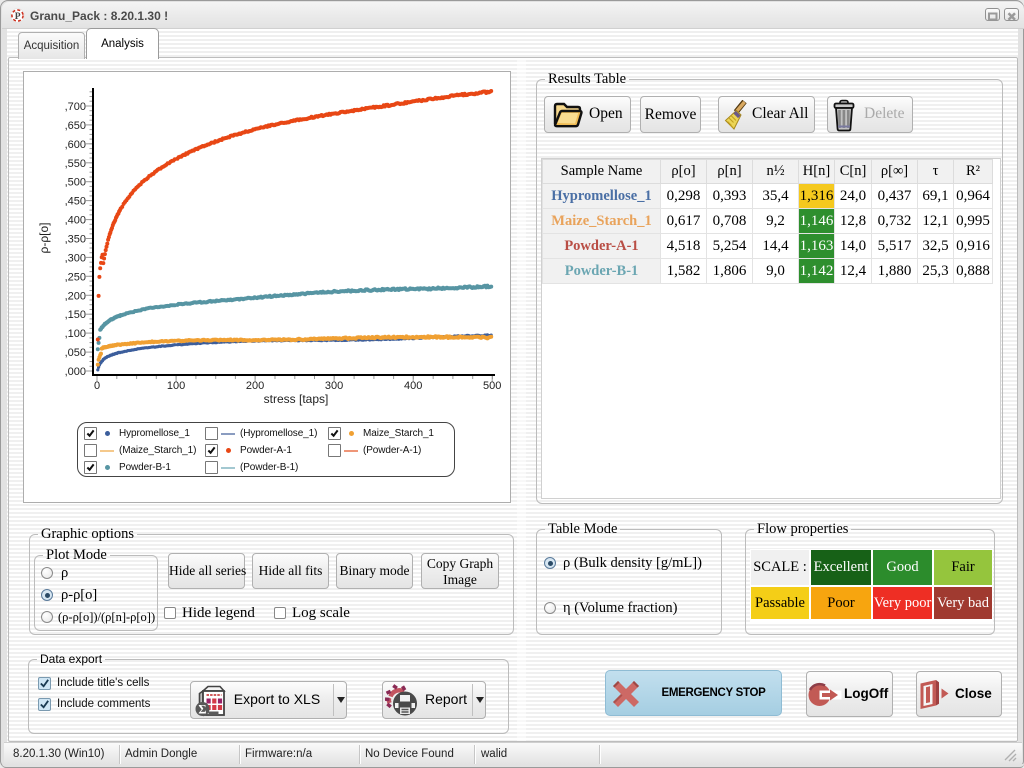 This screenshot has height=768, width=1024. Describe the element at coordinates (75, 296) in the screenshot. I see `svg-text: ,200` at that location.